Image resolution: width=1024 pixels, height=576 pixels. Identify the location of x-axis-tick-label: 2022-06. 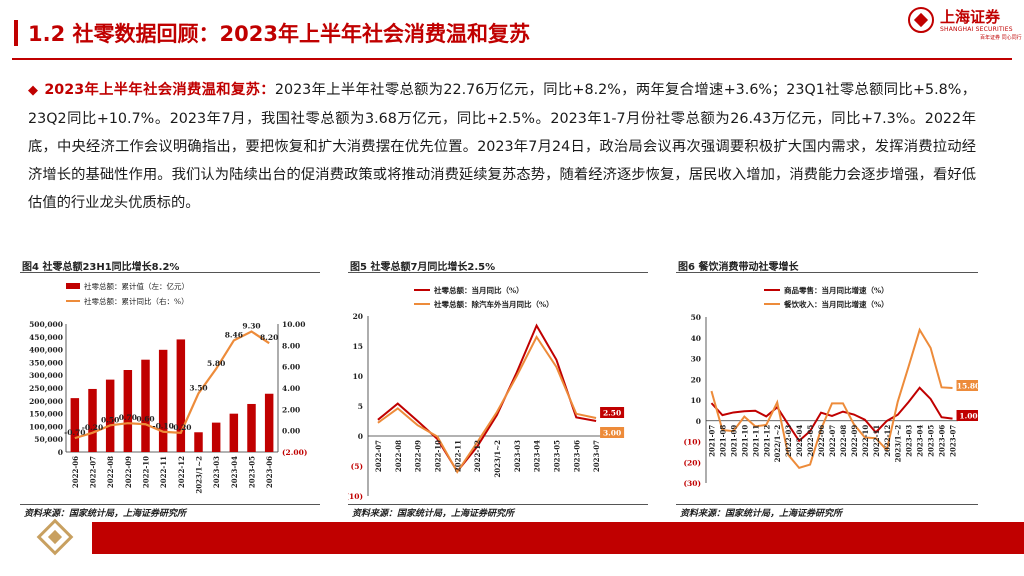
(75, 472).